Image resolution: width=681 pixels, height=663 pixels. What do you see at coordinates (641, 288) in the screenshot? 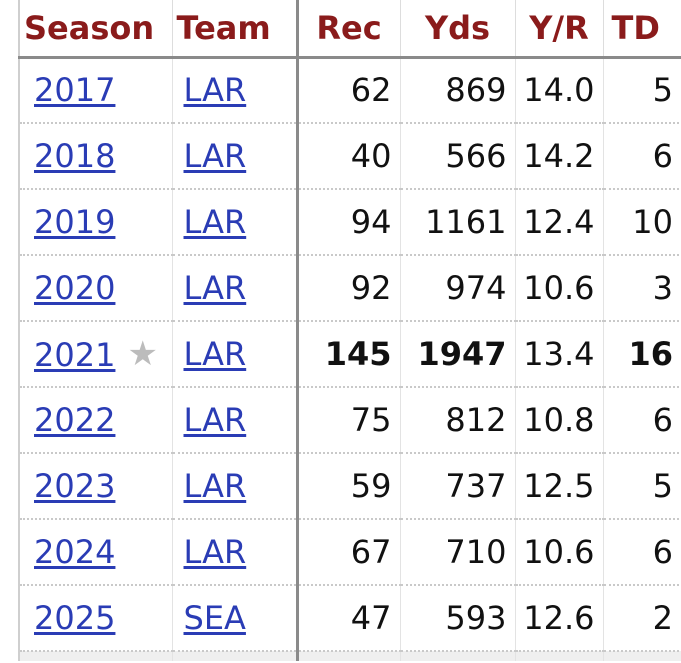
I see `td-cell: 3` at bounding box center [641, 288].